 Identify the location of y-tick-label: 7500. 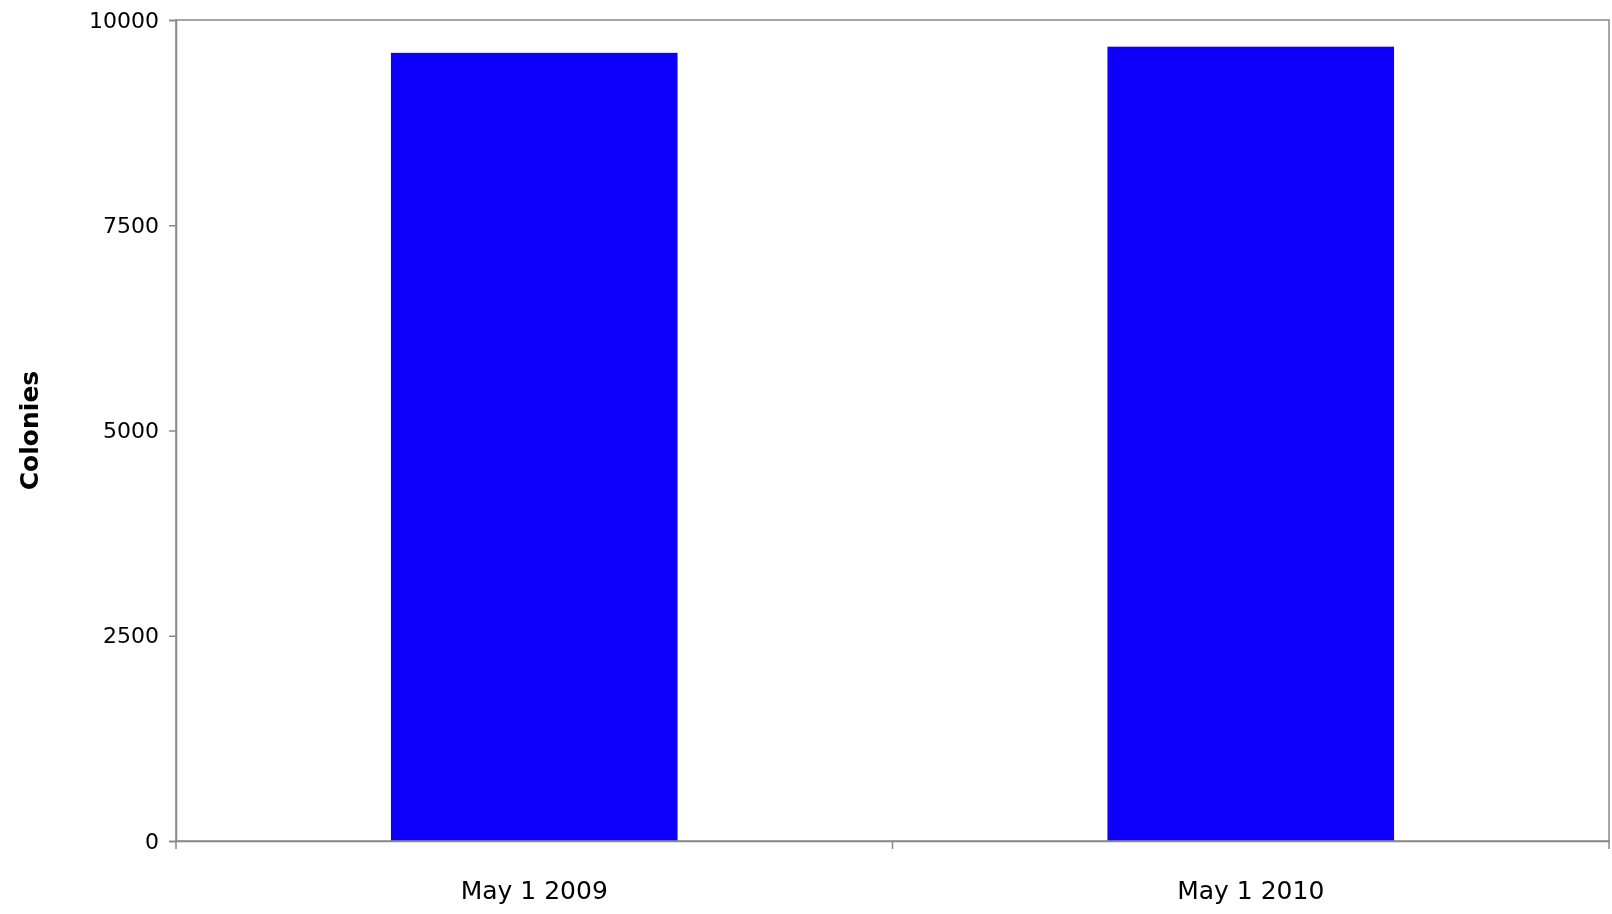
(131, 225).